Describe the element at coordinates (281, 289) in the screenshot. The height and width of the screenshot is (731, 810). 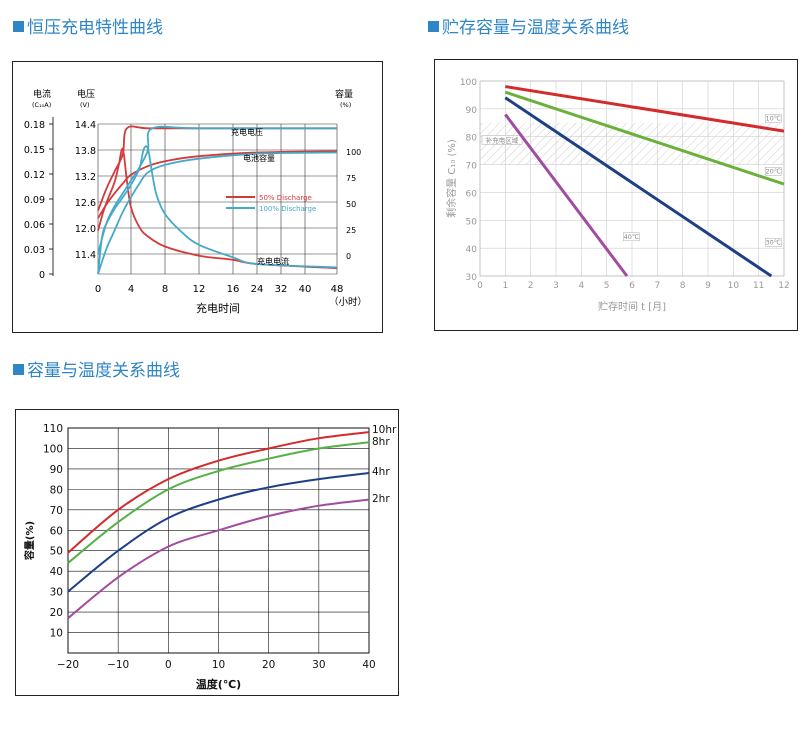
I see `x-tick-label: 32` at that location.